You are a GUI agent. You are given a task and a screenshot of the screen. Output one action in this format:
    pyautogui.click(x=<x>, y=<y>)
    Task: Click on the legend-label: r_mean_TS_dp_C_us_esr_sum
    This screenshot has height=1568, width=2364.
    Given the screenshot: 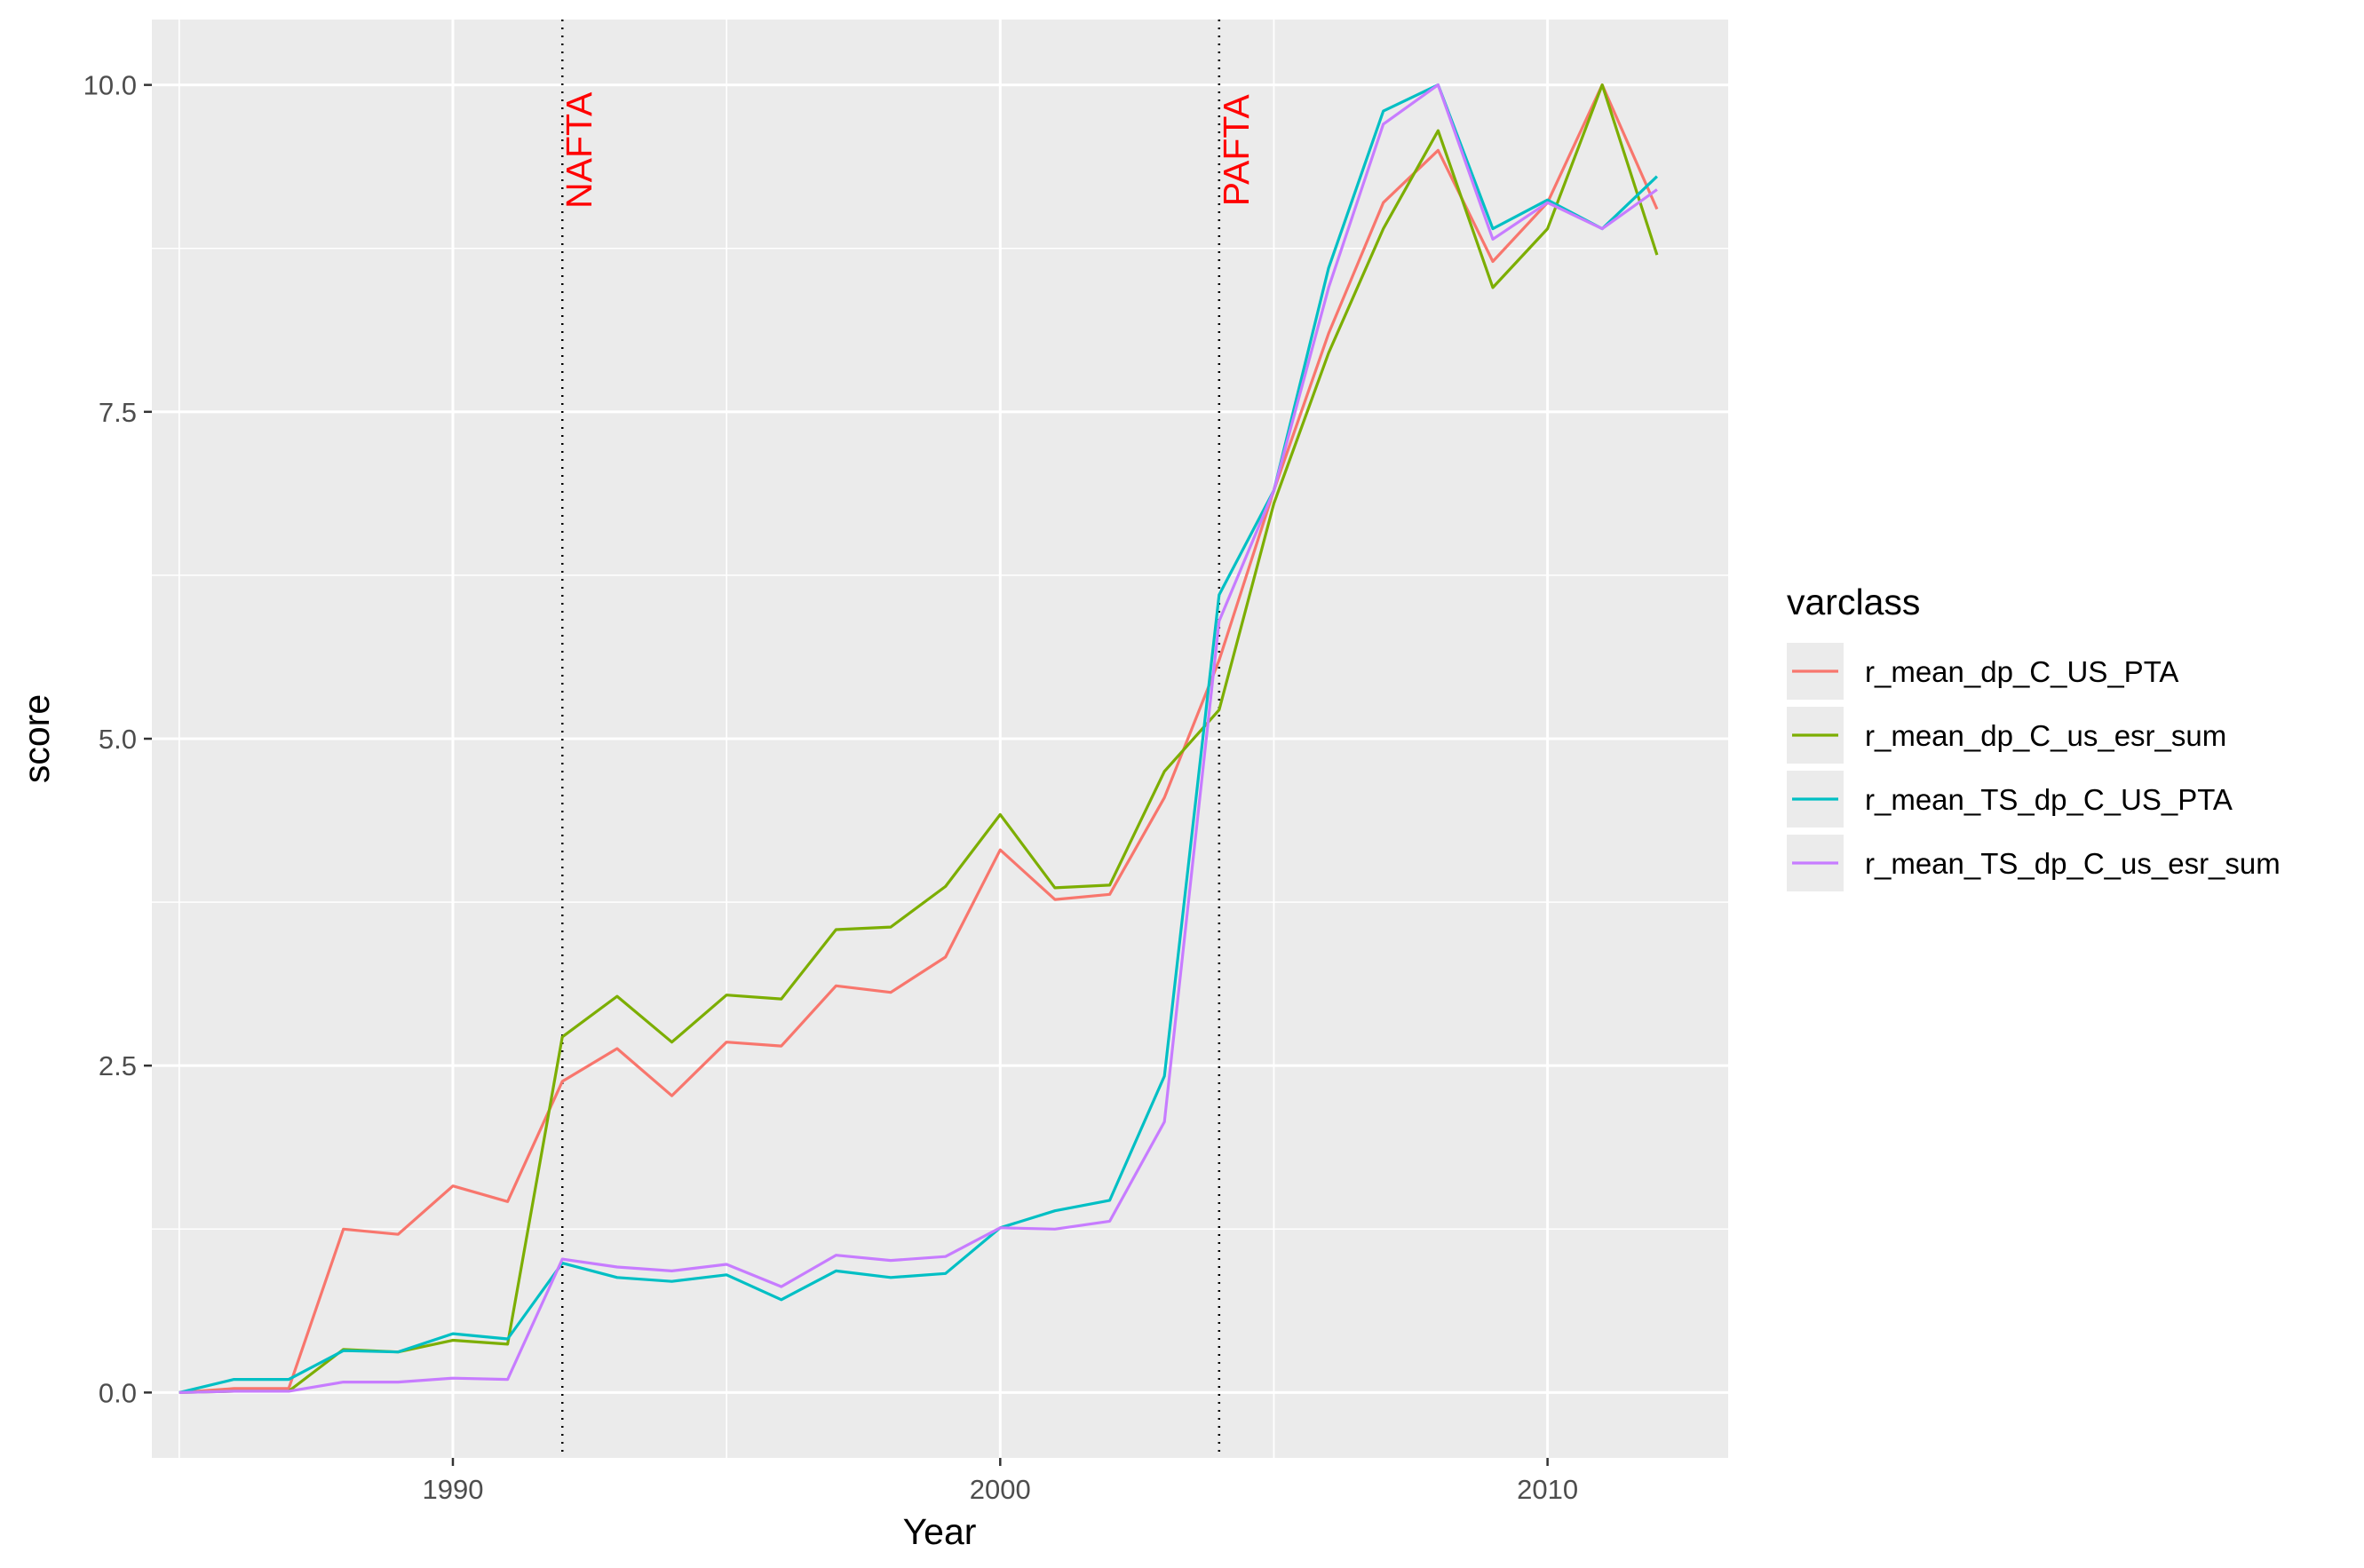 What is the action you would take?
    pyautogui.click(x=2073, y=863)
    